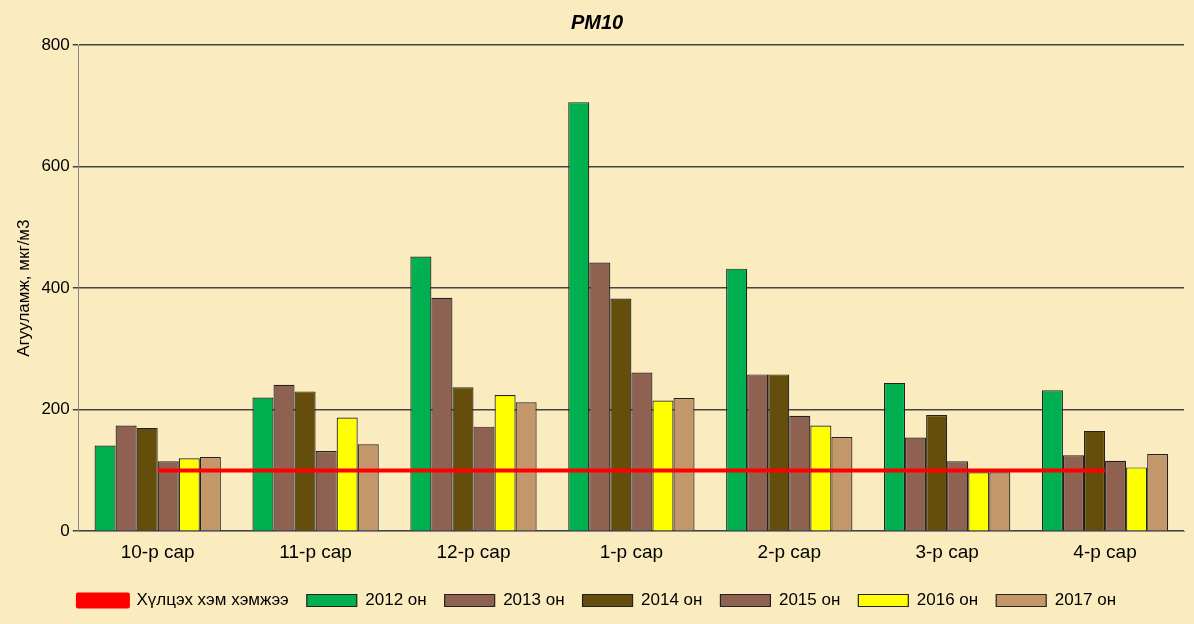  I want to click on y-axis-title: Агууламж, мкг/м3, so click(23, 288).